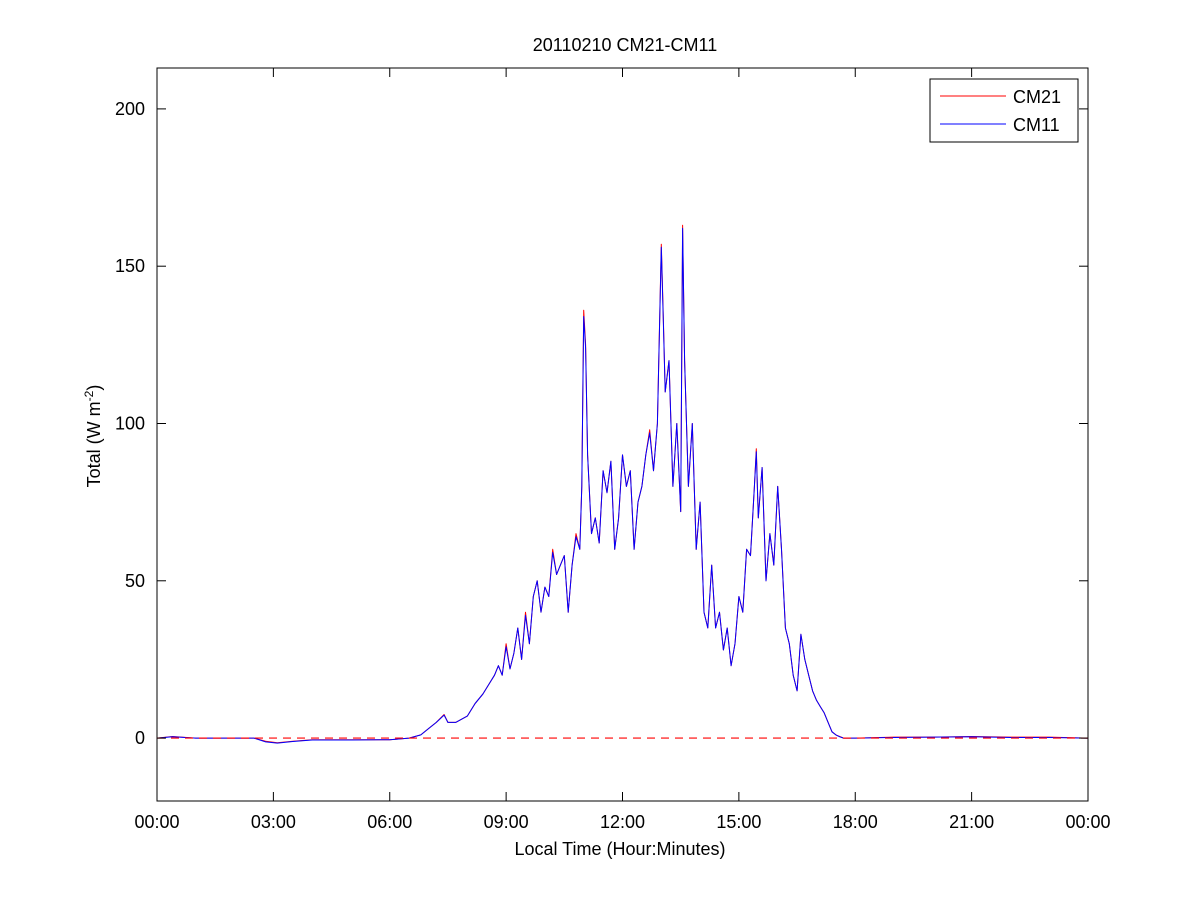 The width and height of the screenshot is (1201, 901). I want to click on legend: CM21 CM11, so click(1004, 110).